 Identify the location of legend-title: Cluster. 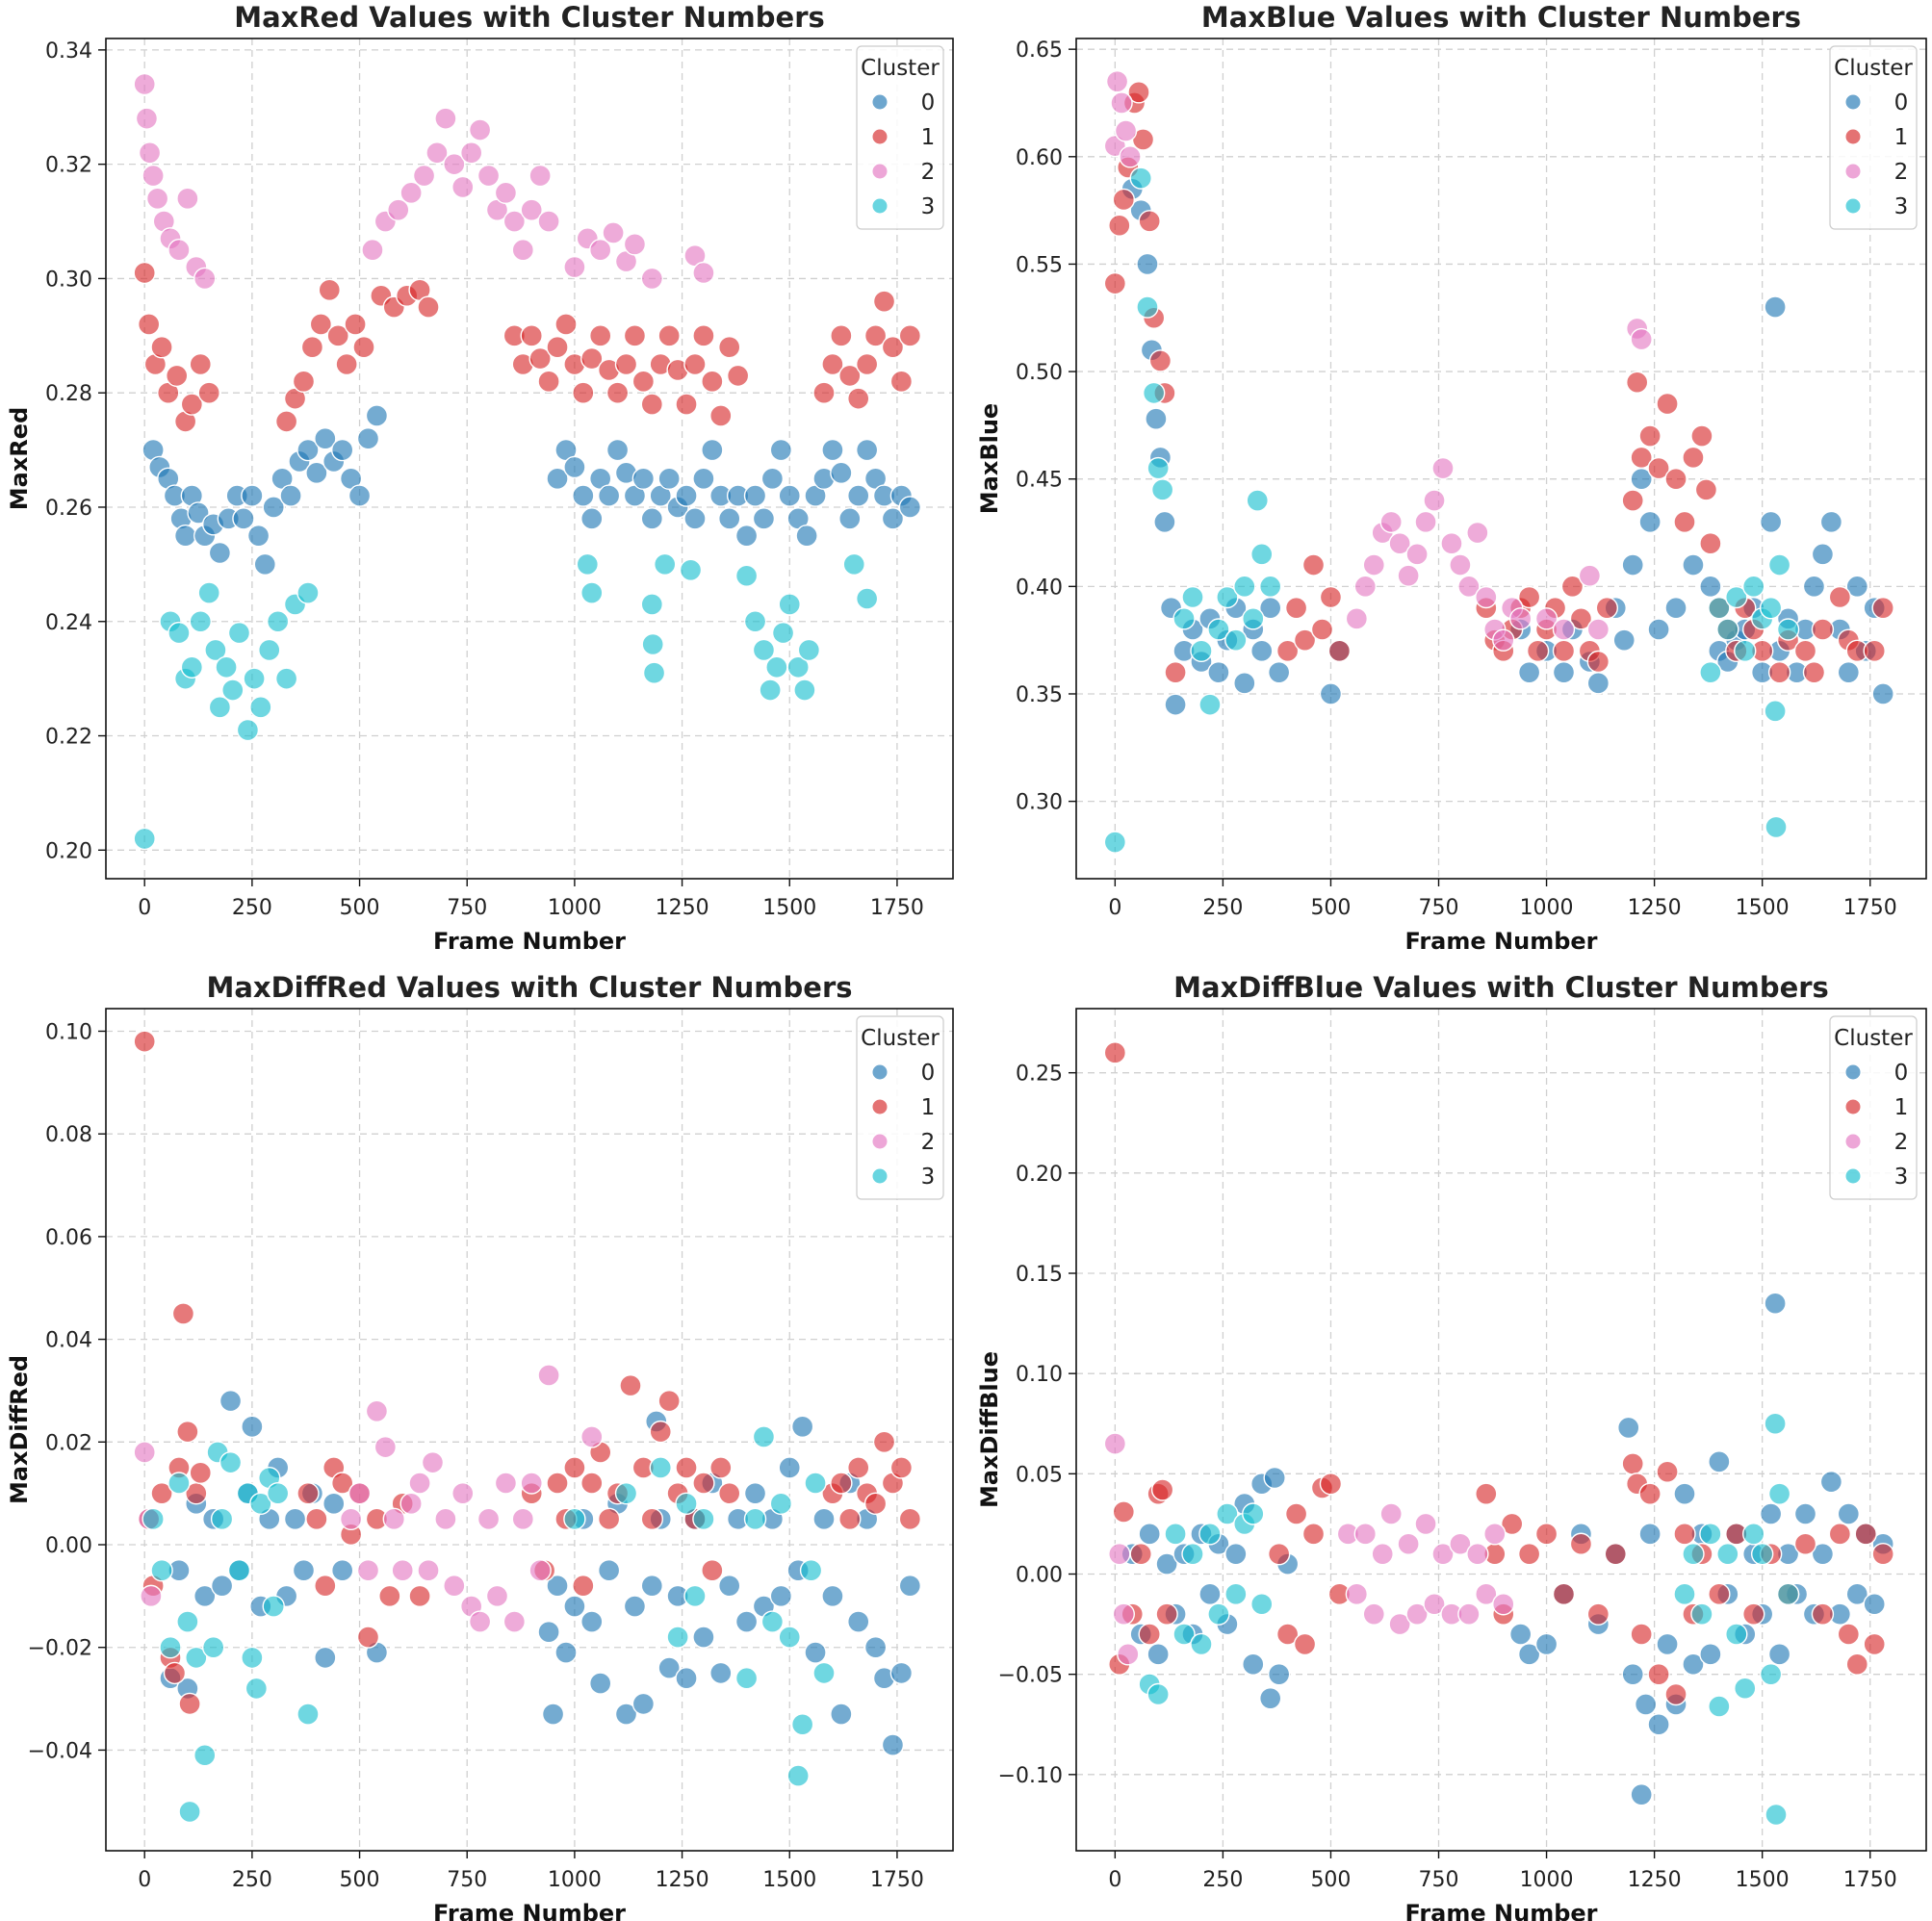
(901, 68).